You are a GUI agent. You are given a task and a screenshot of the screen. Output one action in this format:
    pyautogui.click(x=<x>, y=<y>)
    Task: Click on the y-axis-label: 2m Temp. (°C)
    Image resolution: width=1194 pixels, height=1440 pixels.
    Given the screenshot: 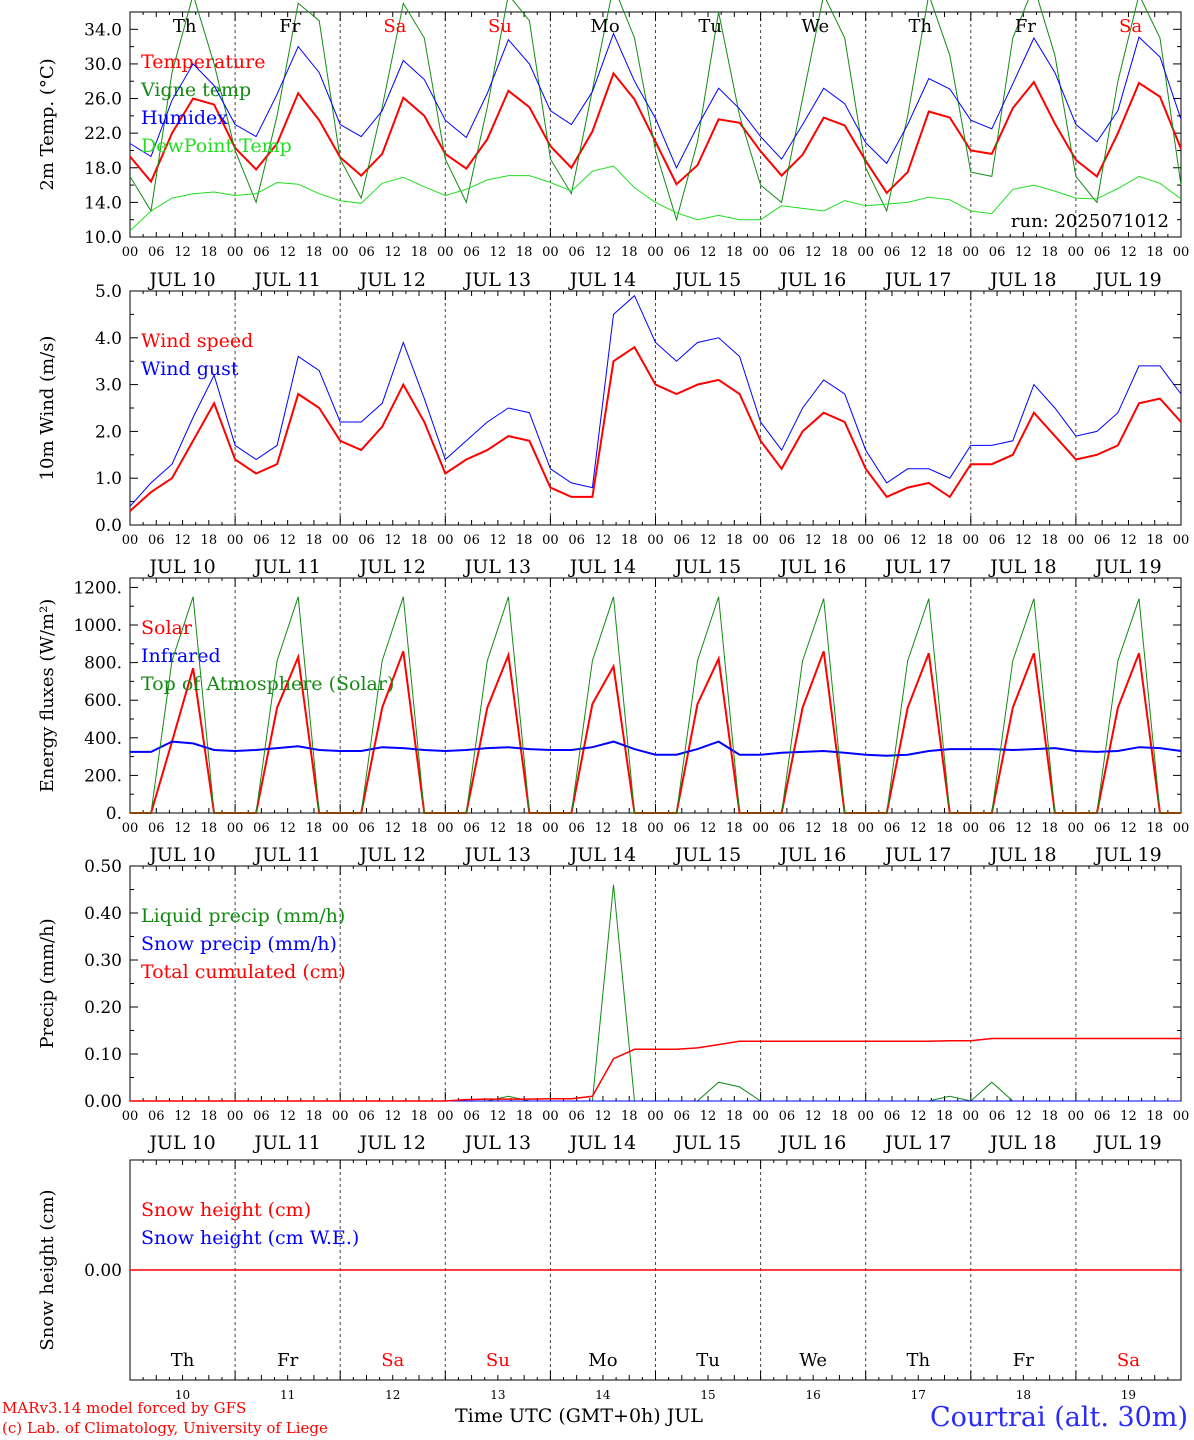 What is the action you would take?
    pyautogui.click(x=47, y=124)
    